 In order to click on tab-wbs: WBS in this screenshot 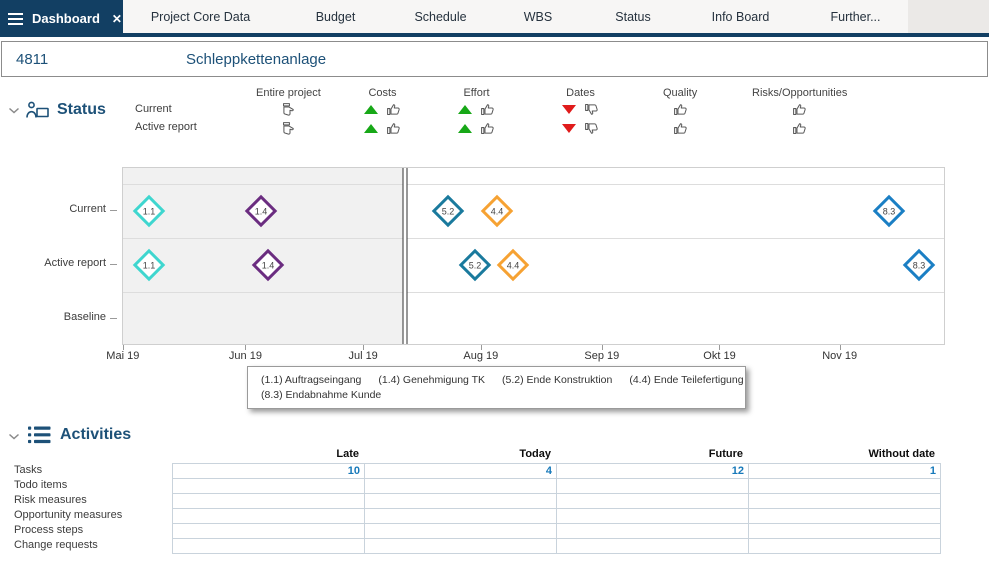, I will do `click(538, 16)`.